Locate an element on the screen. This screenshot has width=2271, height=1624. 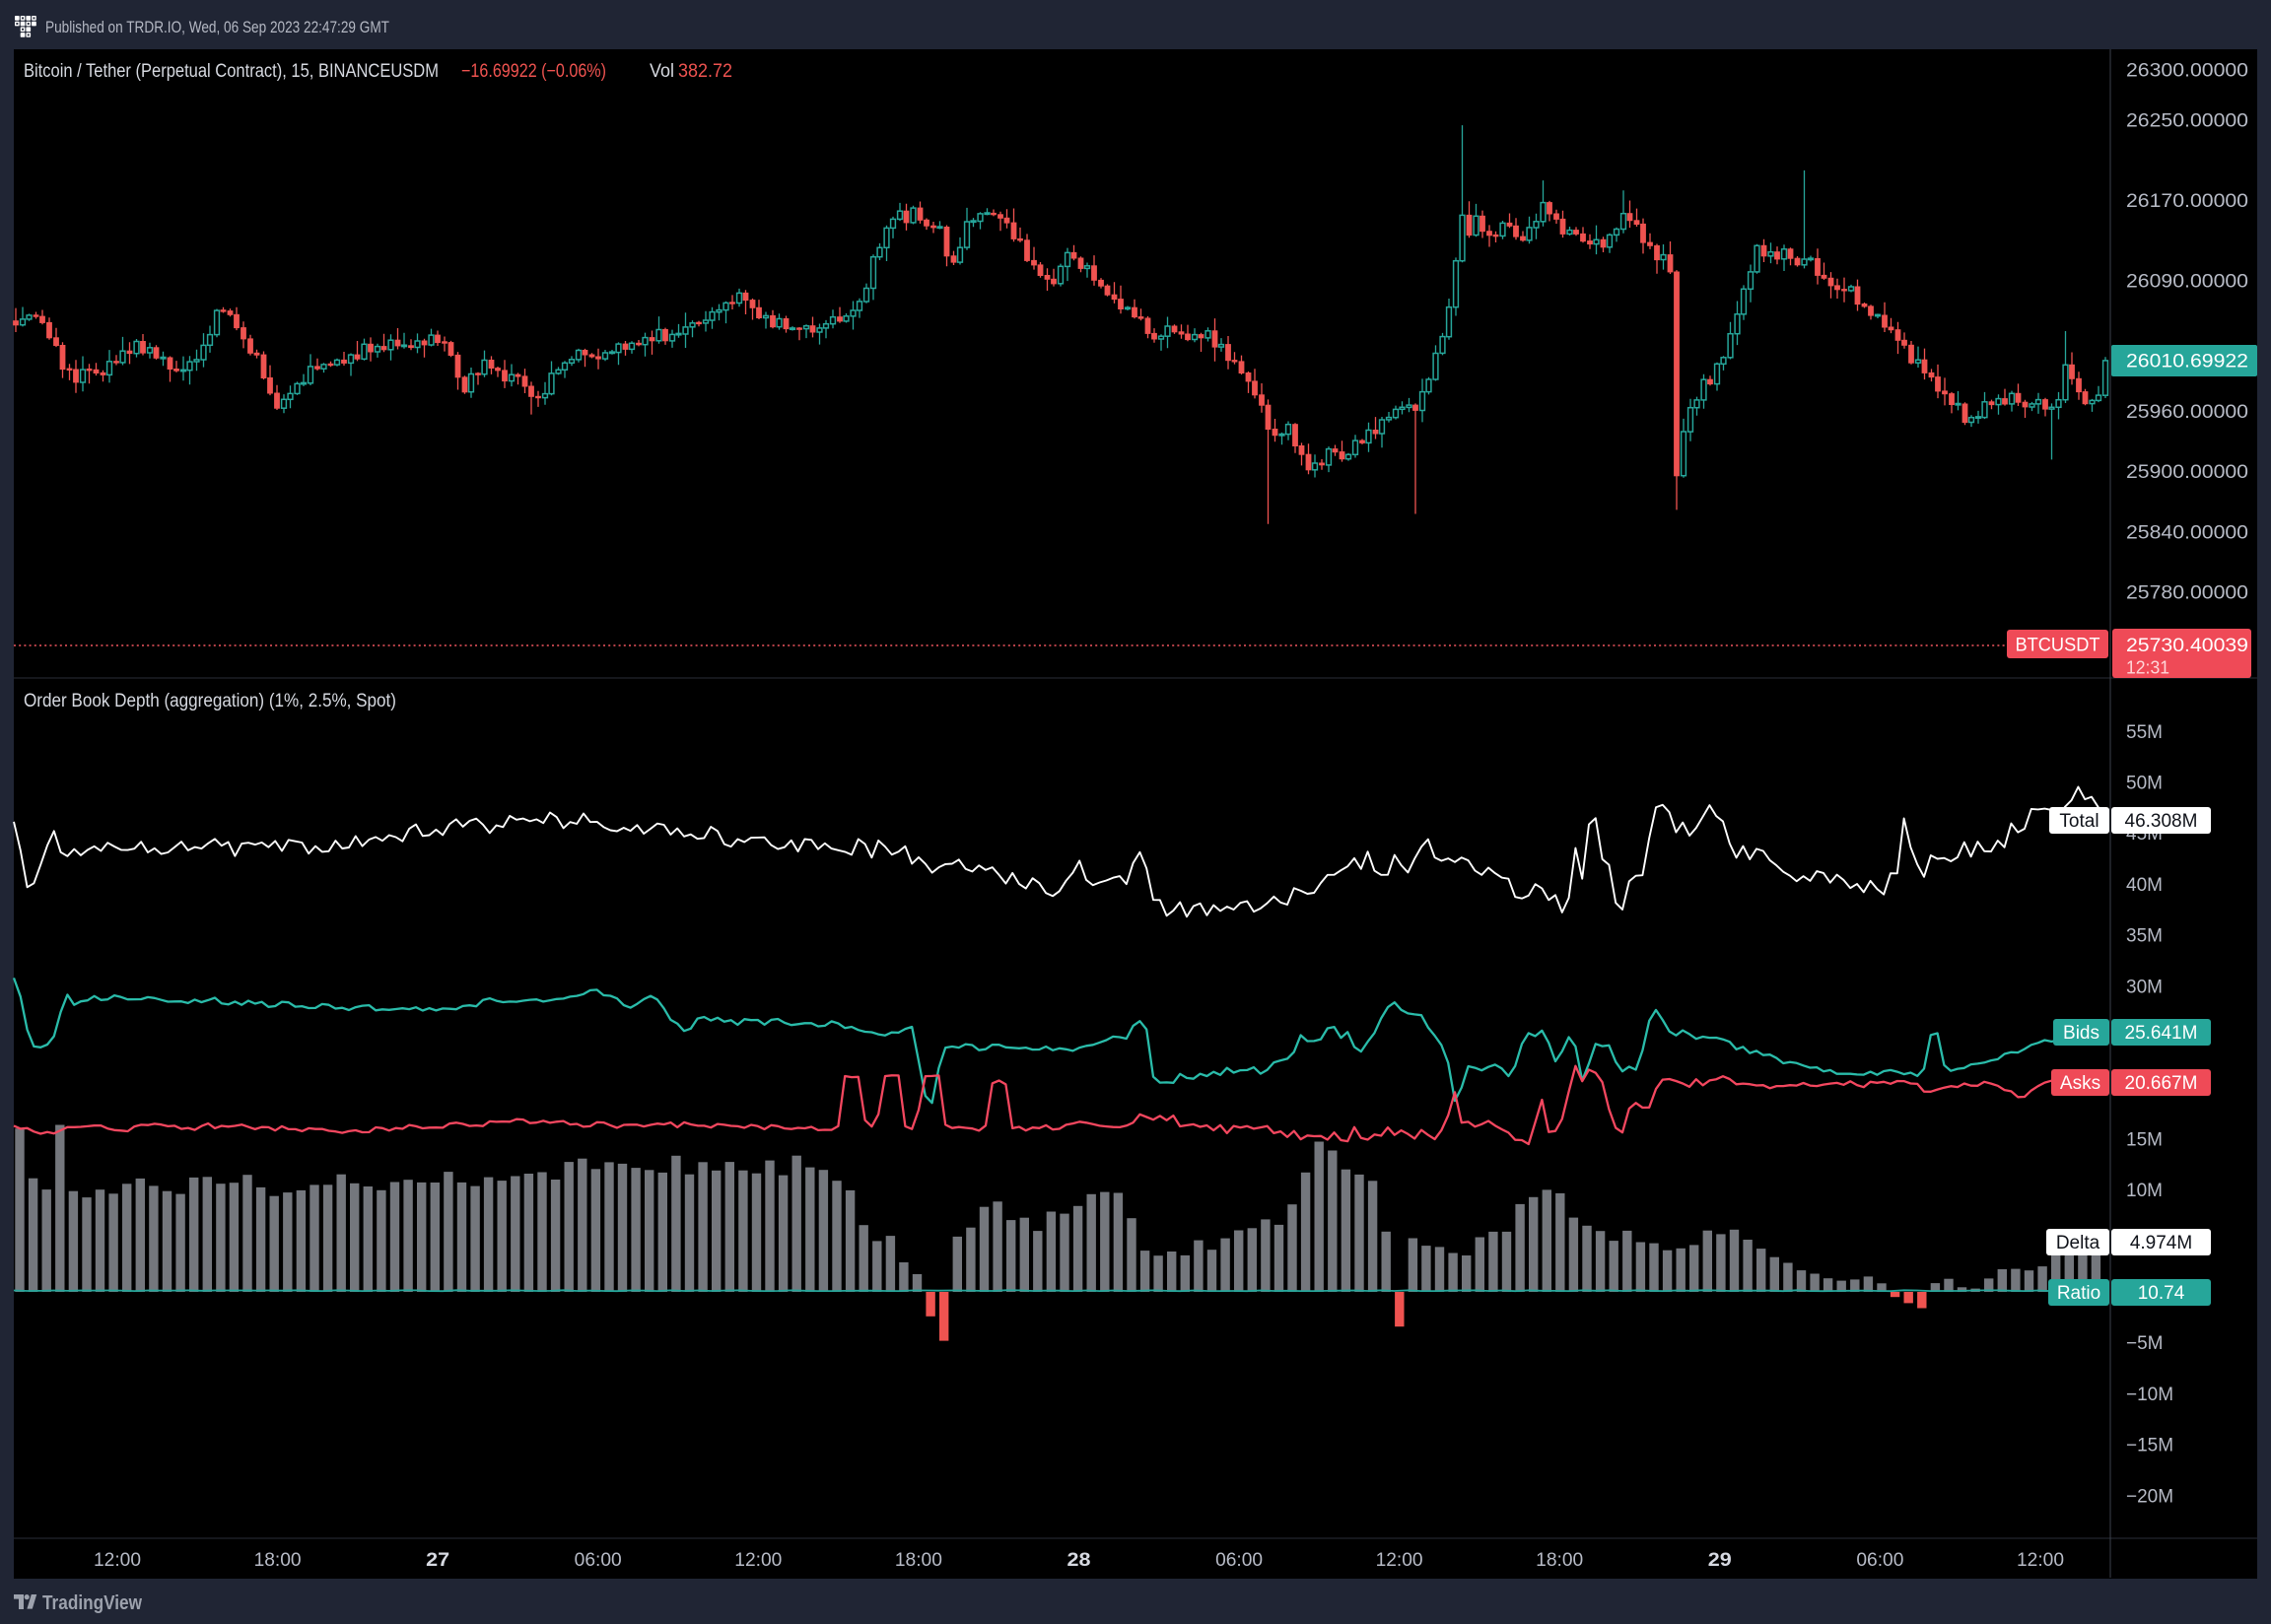
svg-text: 55M is located at coordinates (2144, 733).